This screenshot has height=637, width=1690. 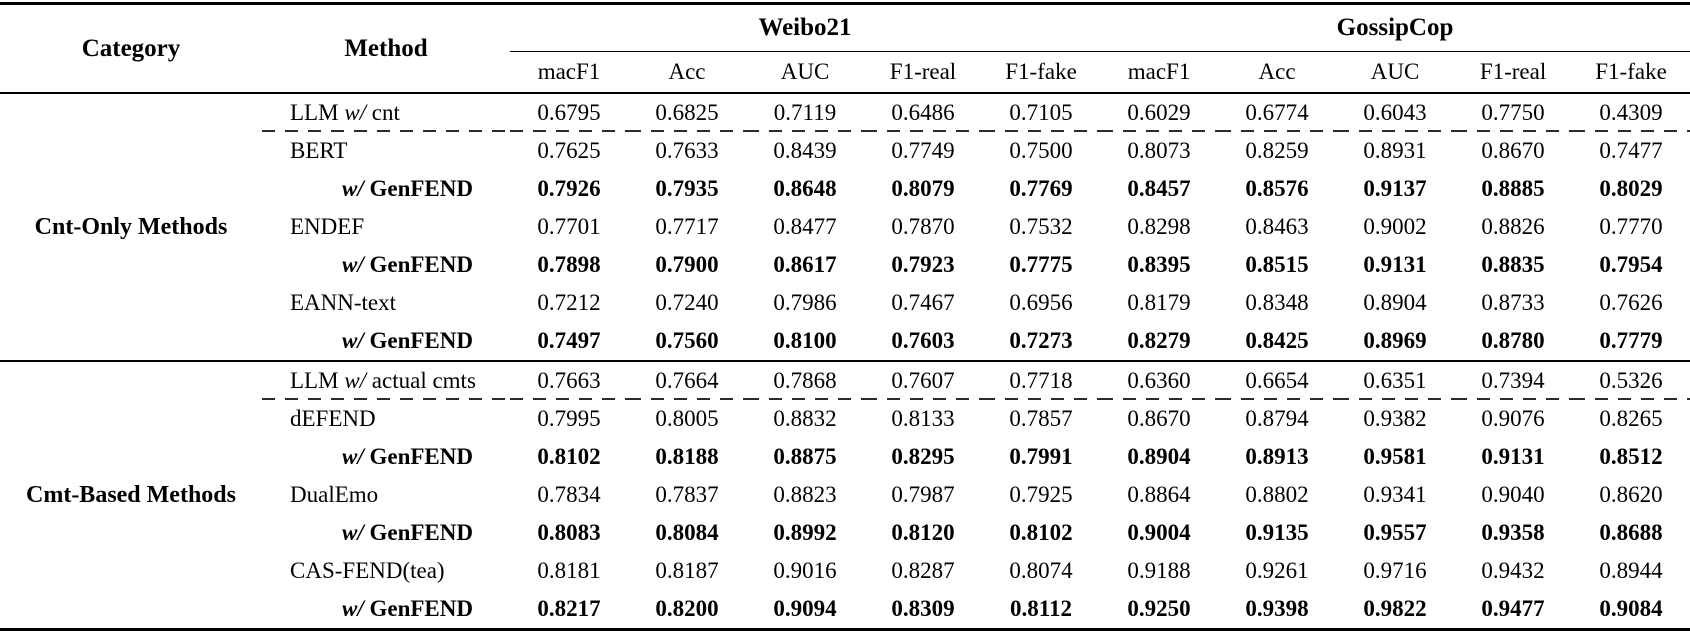 What do you see at coordinates (1277, 71) in the screenshot?
I see `col-header-gossip-acc: Acc` at bounding box center [1277, 71].